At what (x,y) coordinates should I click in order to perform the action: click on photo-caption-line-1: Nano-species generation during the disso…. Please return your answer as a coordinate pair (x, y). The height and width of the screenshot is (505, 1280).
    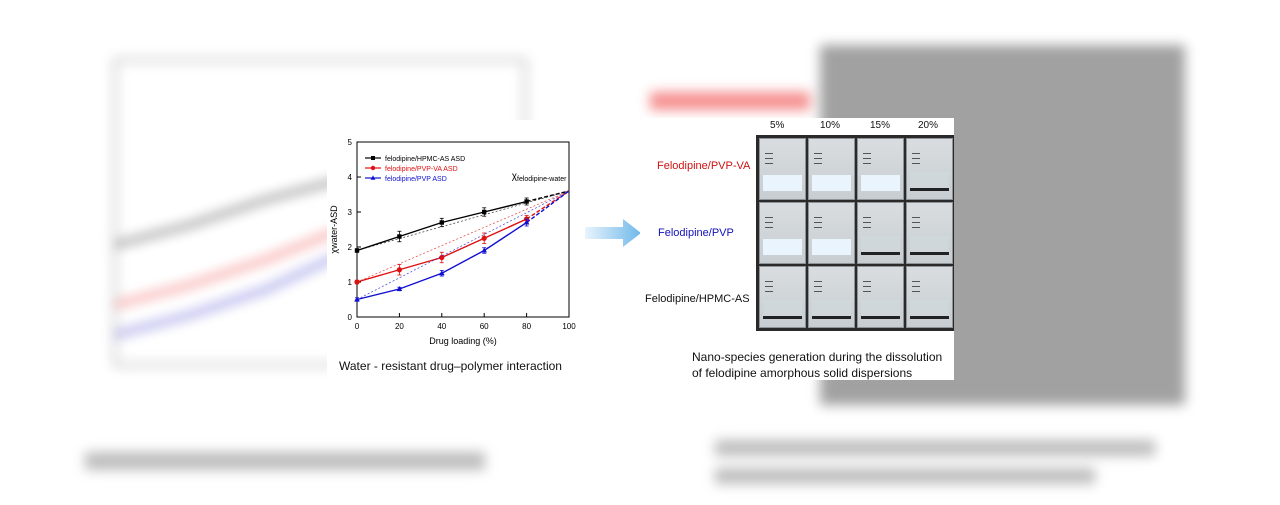
    Looking at the image, I should click on (817, 357).